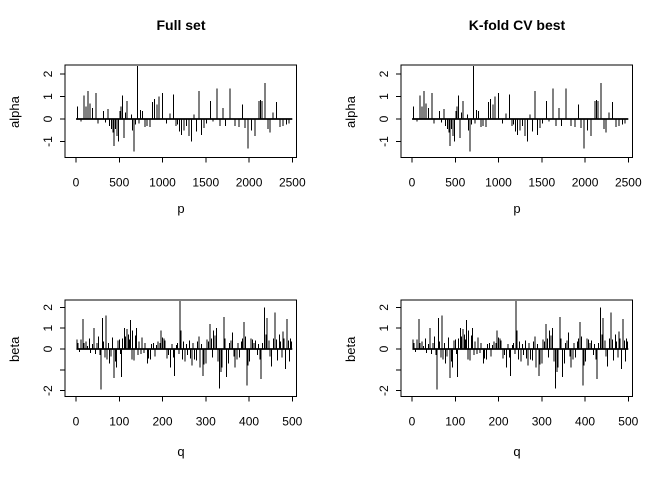  What do you see at coordinates (172, 364) in the screenshot?
I see `plot-area-full-set-beta: 0 100 200 300 400 500 -2 0 1 2` at bounding box center [172, 364].